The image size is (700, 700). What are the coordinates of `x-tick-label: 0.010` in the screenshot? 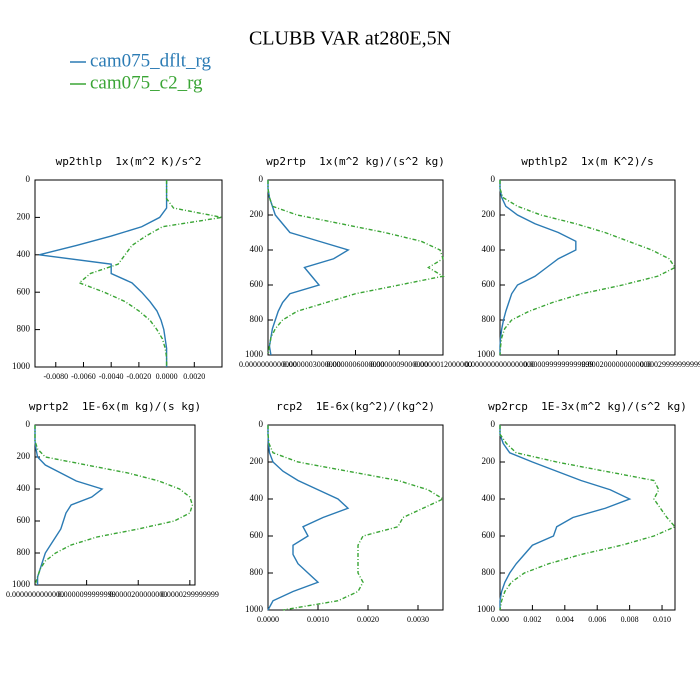 It's located at (662, 619).